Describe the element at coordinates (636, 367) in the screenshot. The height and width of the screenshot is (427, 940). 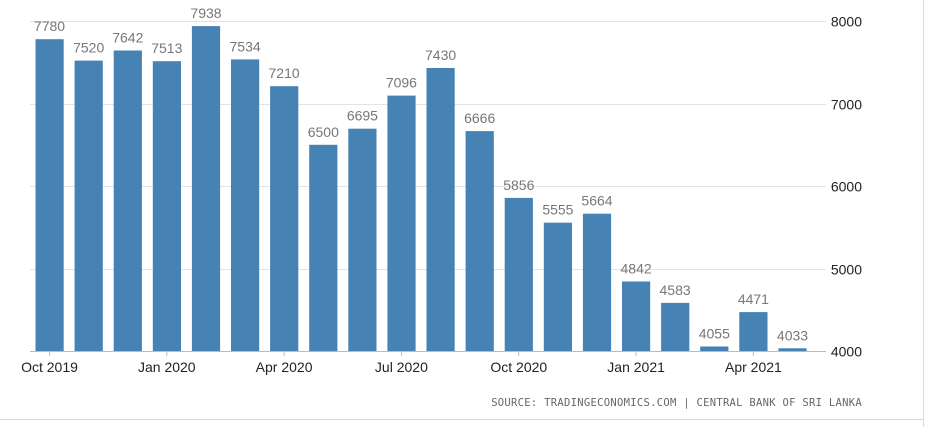
I see `x-tick-label: Jan 2021` at that location.